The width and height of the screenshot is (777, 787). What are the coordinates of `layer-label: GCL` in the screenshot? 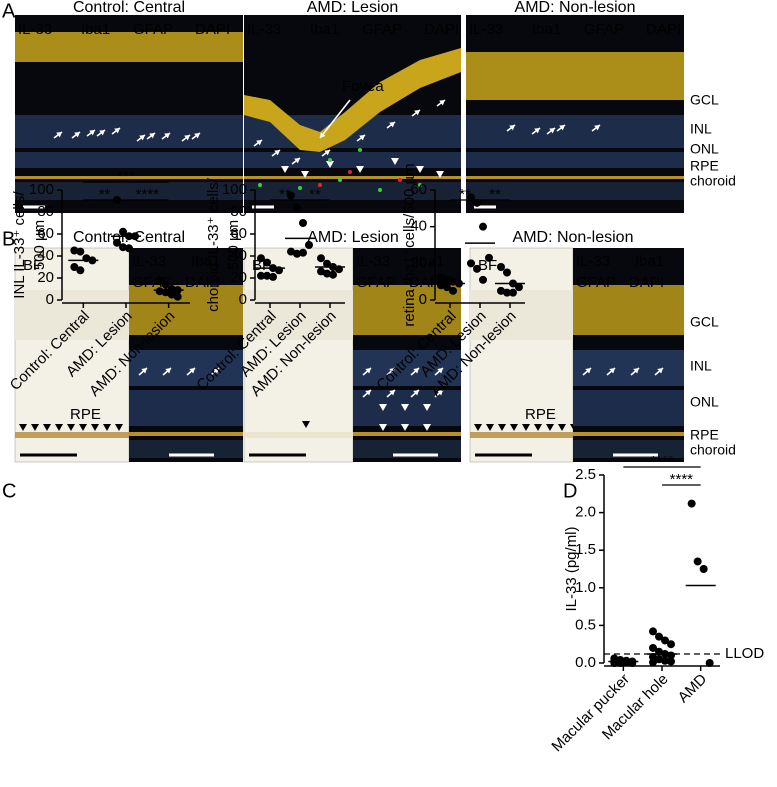 It's located at (704, 100).